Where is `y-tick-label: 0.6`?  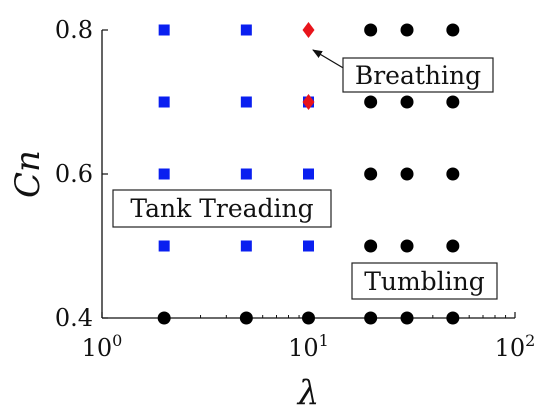
y-tick-label: 0.6 is located at coordinates (74, 174).